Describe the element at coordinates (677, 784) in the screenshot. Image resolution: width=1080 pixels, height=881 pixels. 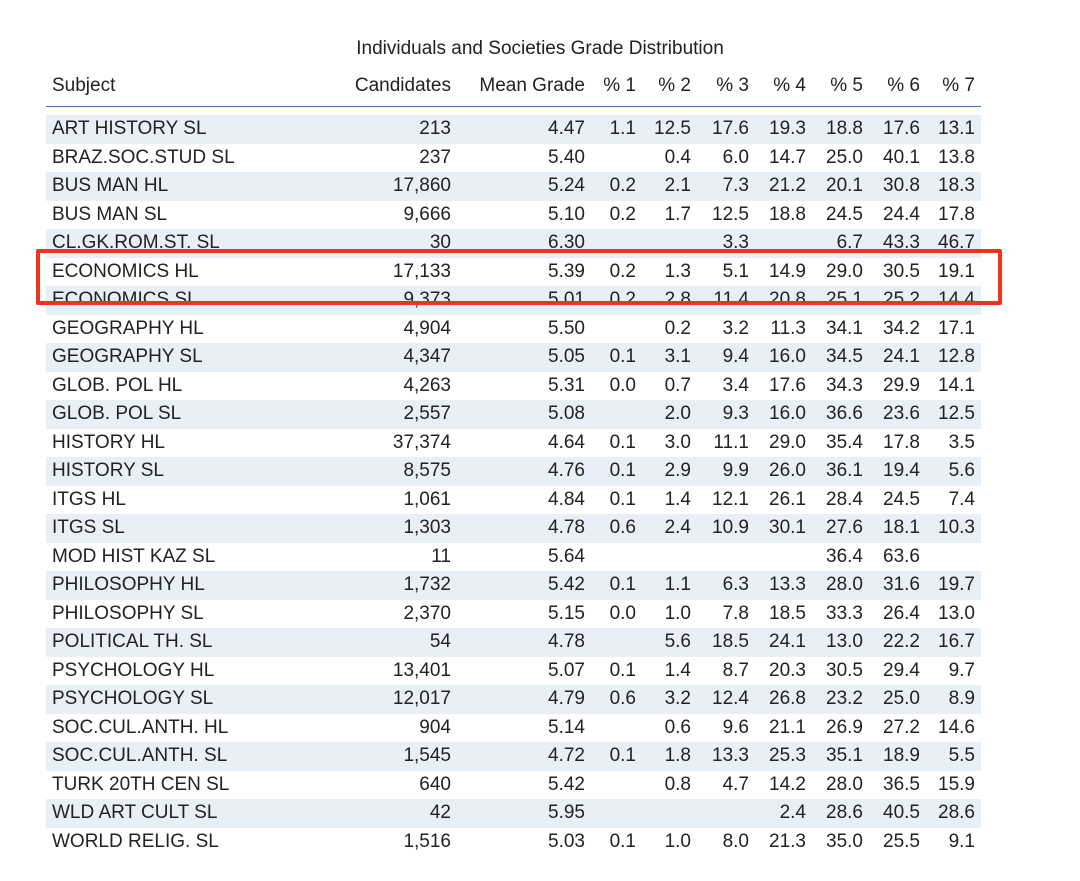
I see `cell-pct-2: 0.8` at that location.